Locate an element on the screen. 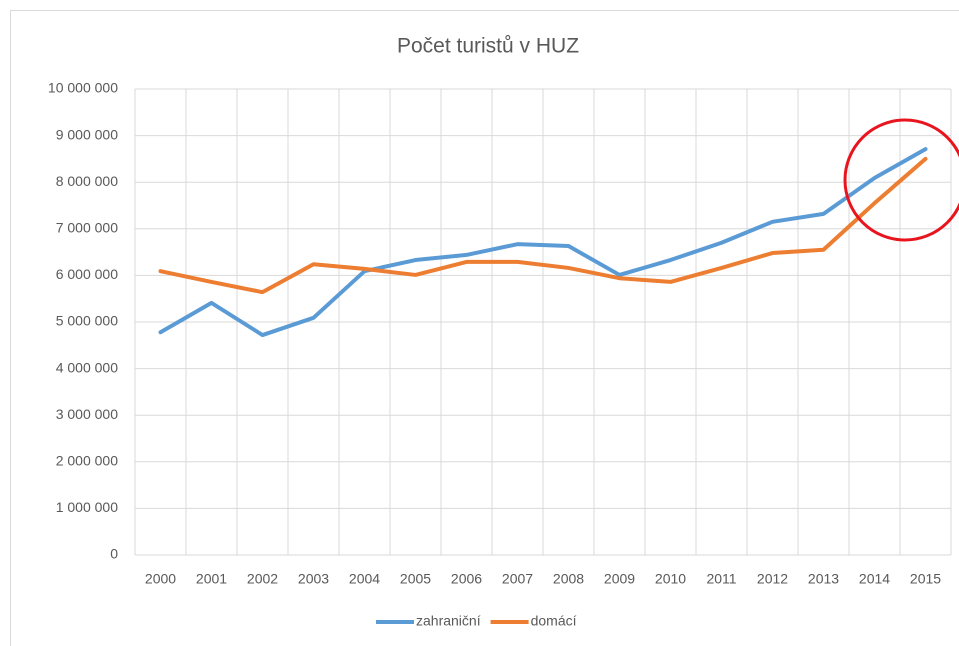 Image resolution: width=959 pixels, height=646 pixels. y-tick-label: 0 is located at coordinates (114, 554).